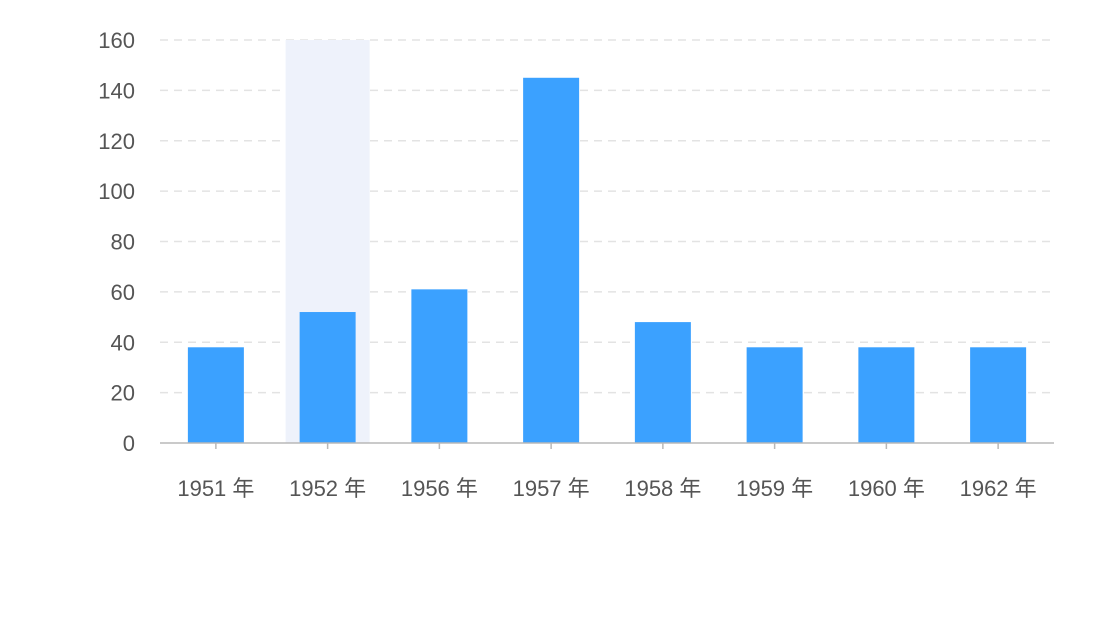 The height and width of the screenshot is (634, 1094). I want to click on x-tick-label: 1960 年, so click(886, 488).